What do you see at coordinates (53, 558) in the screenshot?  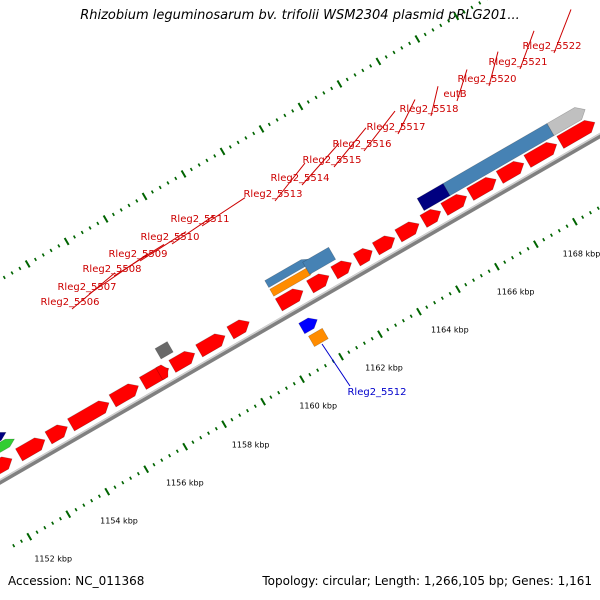 I see `kbp-label: 1152 kbp` at bounding box center [53, 558].